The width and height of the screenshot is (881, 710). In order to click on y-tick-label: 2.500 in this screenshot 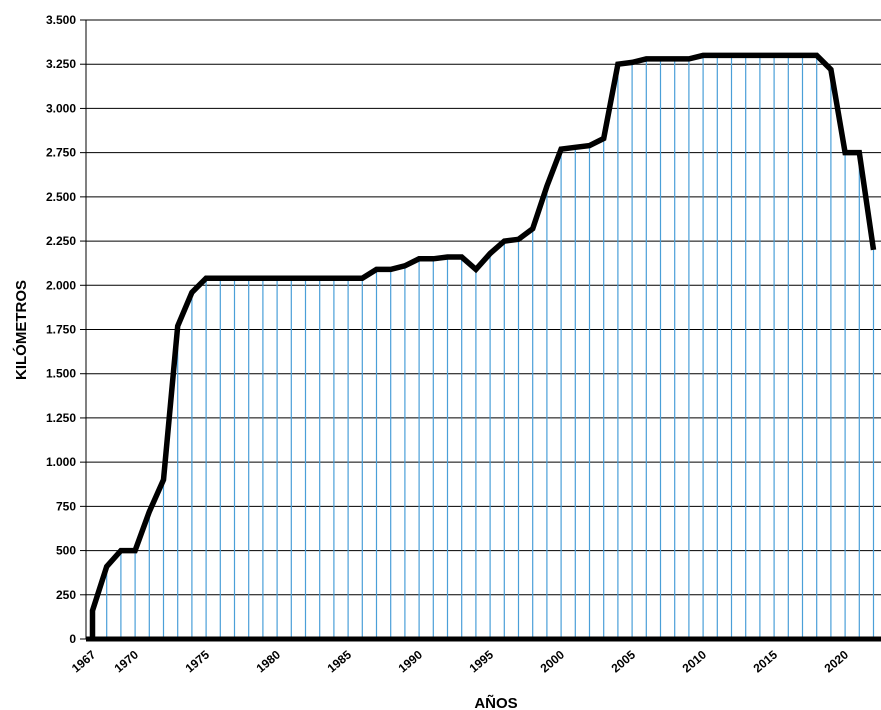, I will do `click(61, 197)`.